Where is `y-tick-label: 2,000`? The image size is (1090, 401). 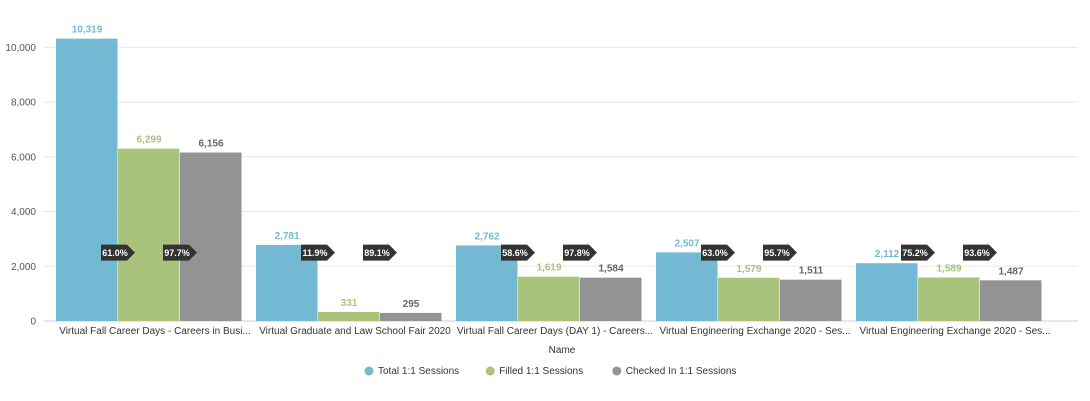 y-tick-label: 2,000 is located at coordinates (23, 267).